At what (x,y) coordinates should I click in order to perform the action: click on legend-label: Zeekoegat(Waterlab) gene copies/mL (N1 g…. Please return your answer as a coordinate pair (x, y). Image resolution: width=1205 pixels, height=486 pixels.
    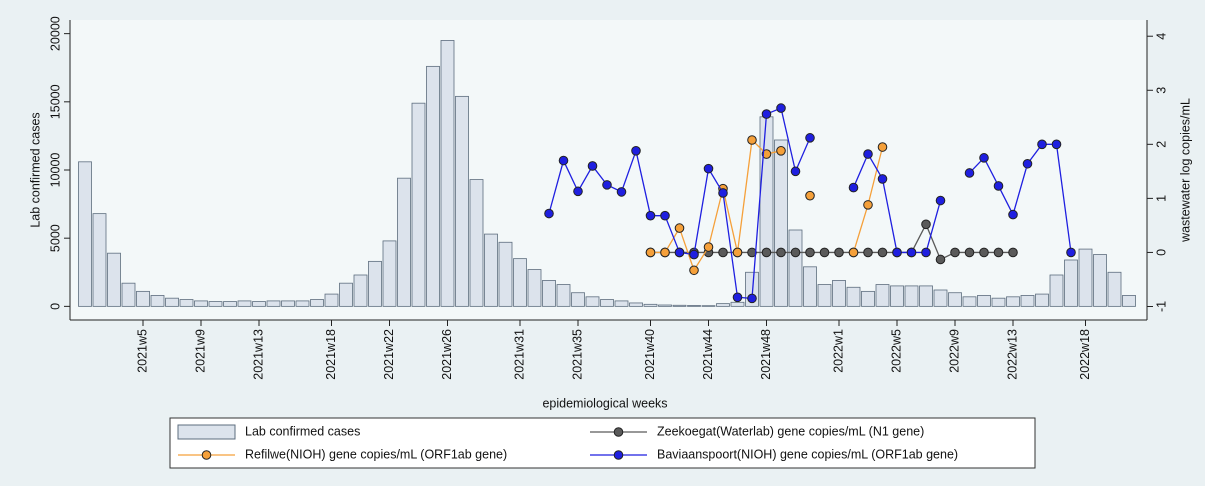
    Looking at the image, I should click on (790, 431).